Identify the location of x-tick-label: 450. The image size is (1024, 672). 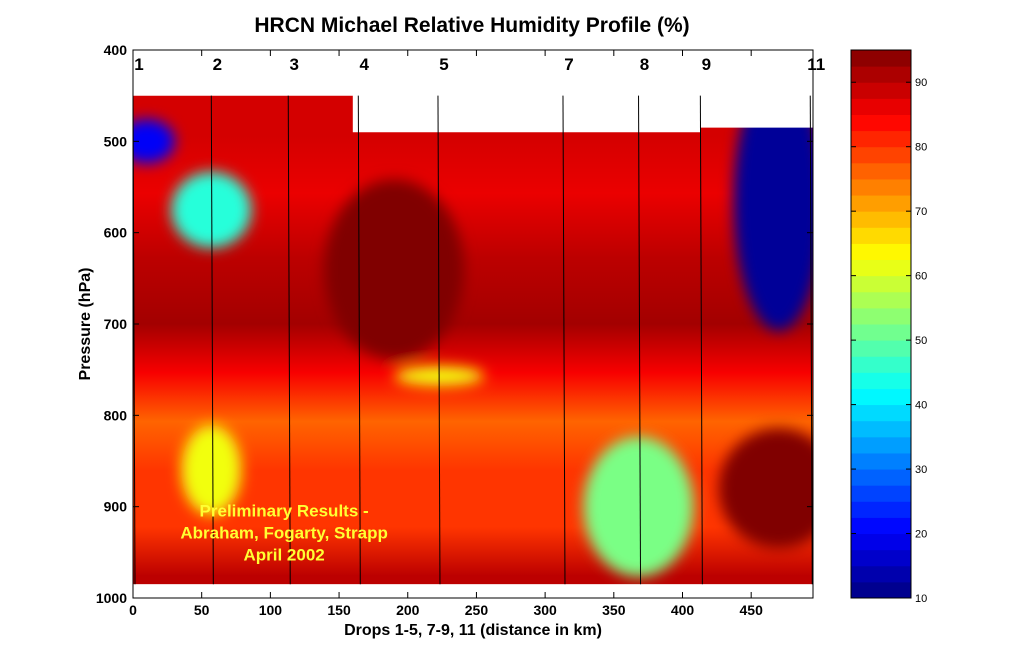
(752, 610).